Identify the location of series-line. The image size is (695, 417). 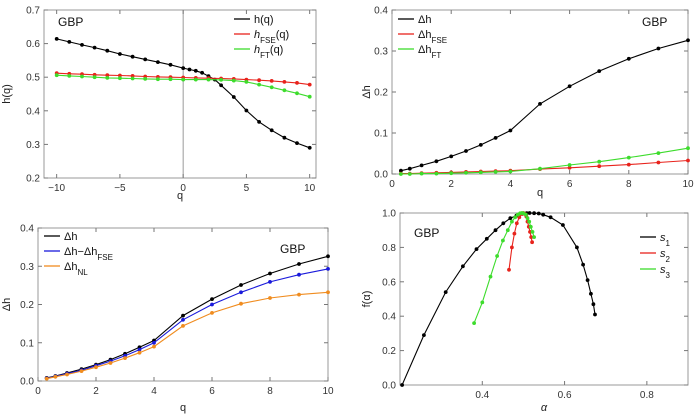
(544, 105).